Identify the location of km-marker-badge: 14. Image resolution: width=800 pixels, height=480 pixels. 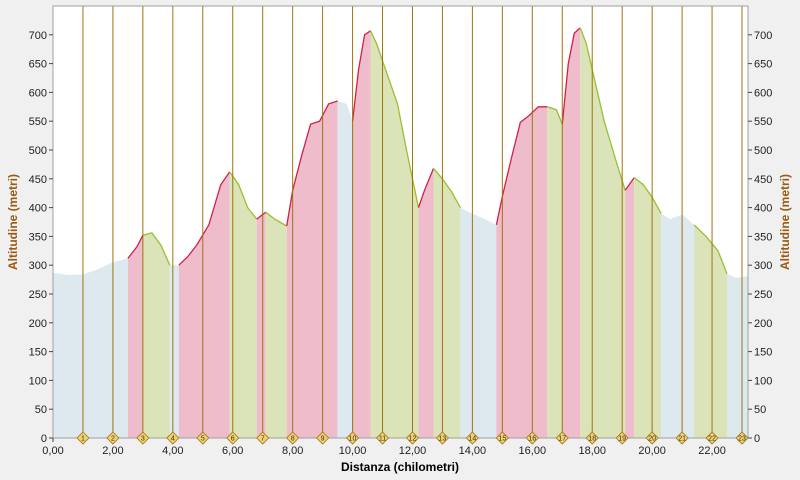
(472, 438).